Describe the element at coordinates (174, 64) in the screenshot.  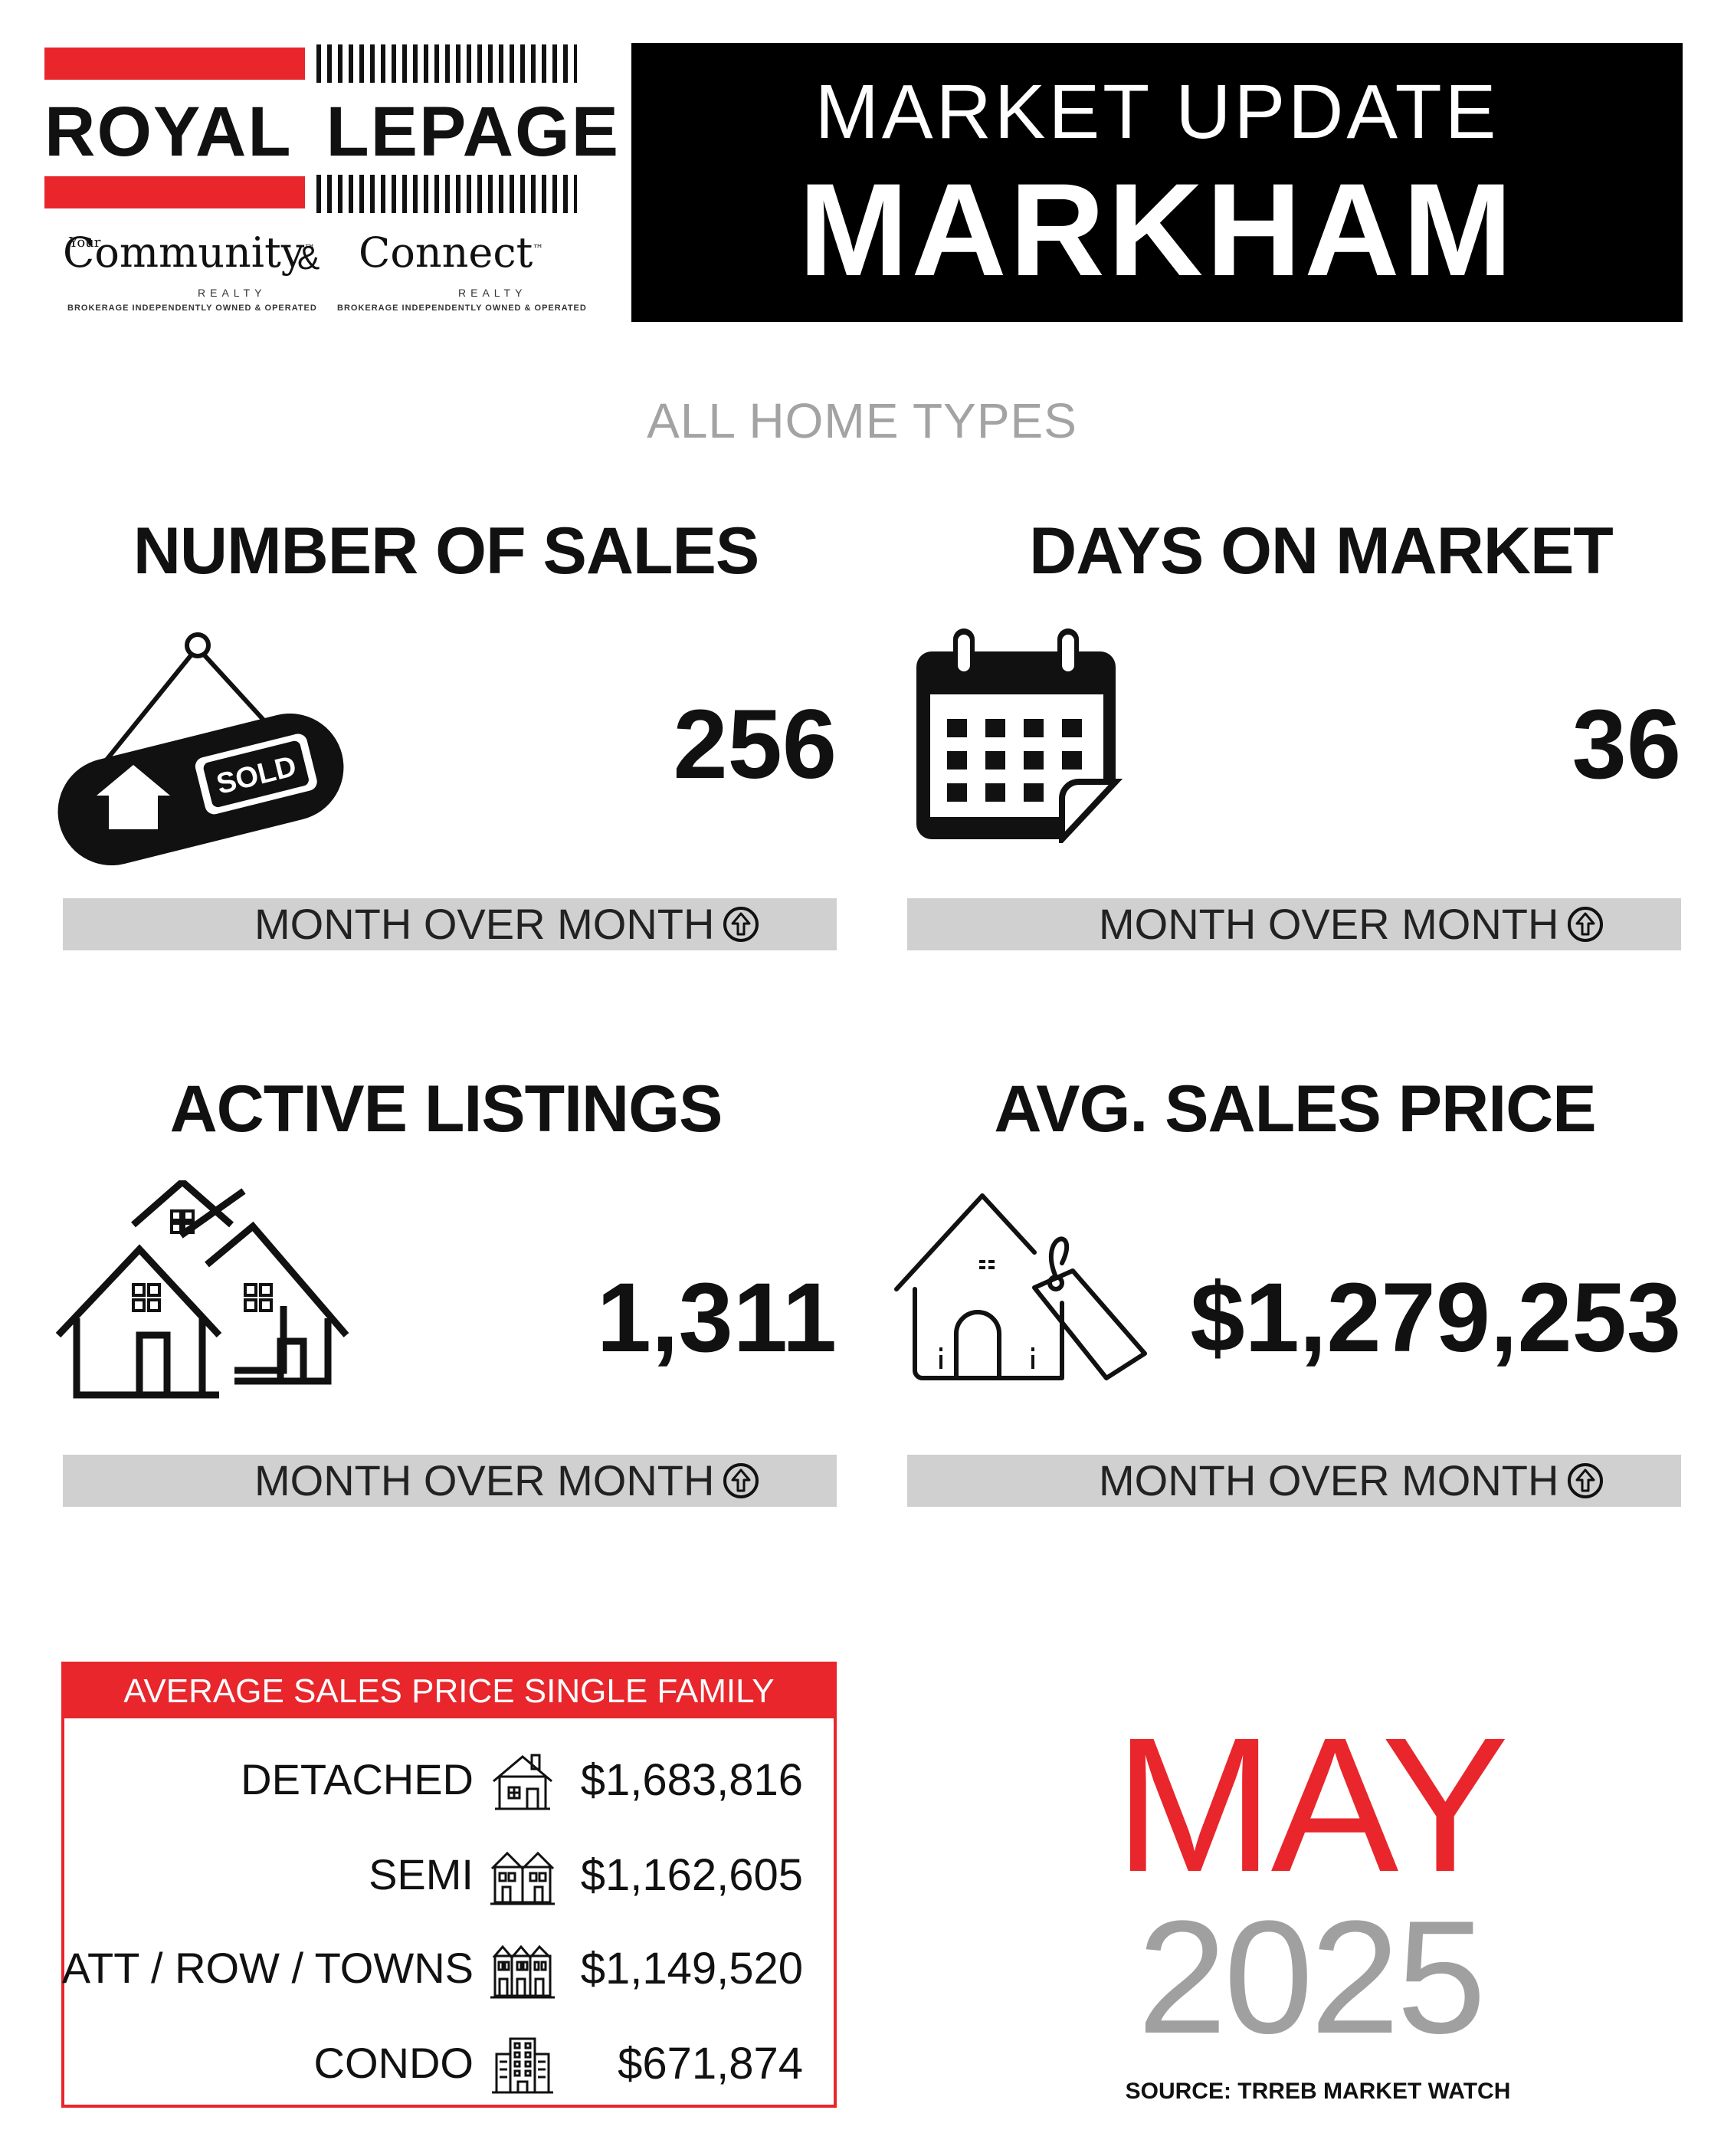
I see `logo-red-bar-top` at that location.